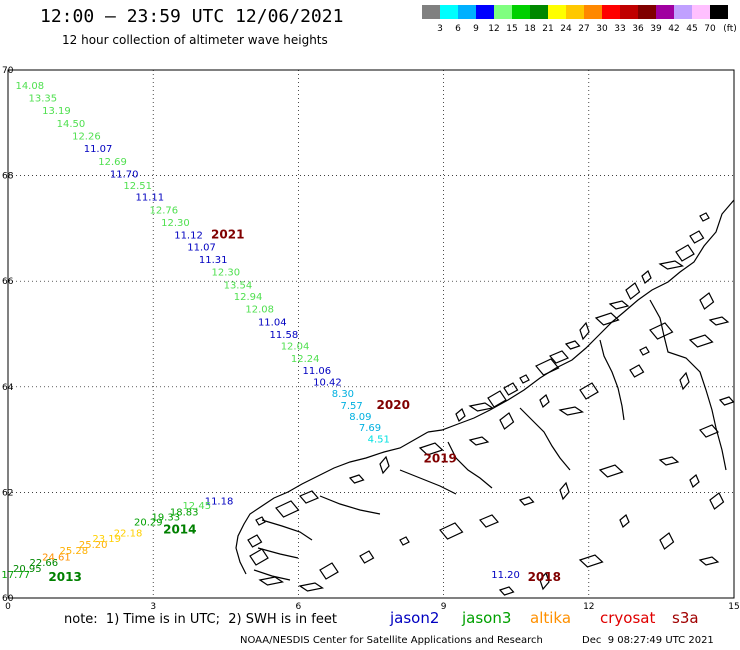 This screenshot has height=650, width=740. Describe the element at coordinates (440, 29) in the screenshot. I see `colorbar-label: 3` at that location.